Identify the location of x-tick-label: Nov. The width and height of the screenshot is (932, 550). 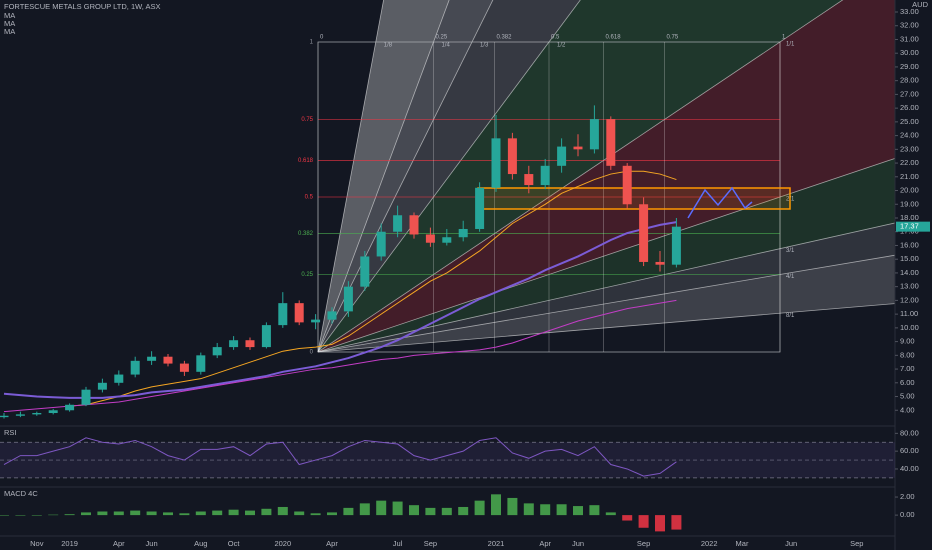
(37, 543).